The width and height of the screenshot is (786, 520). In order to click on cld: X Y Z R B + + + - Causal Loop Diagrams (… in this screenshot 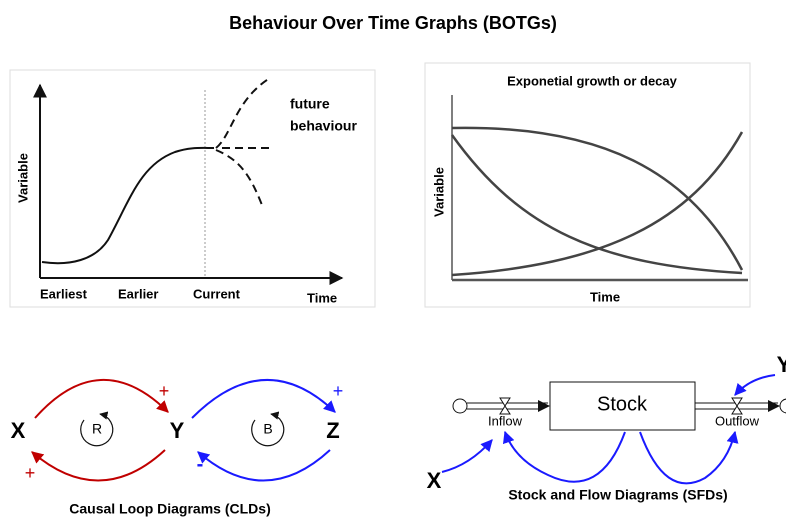, I will do `click(177, 448)`.